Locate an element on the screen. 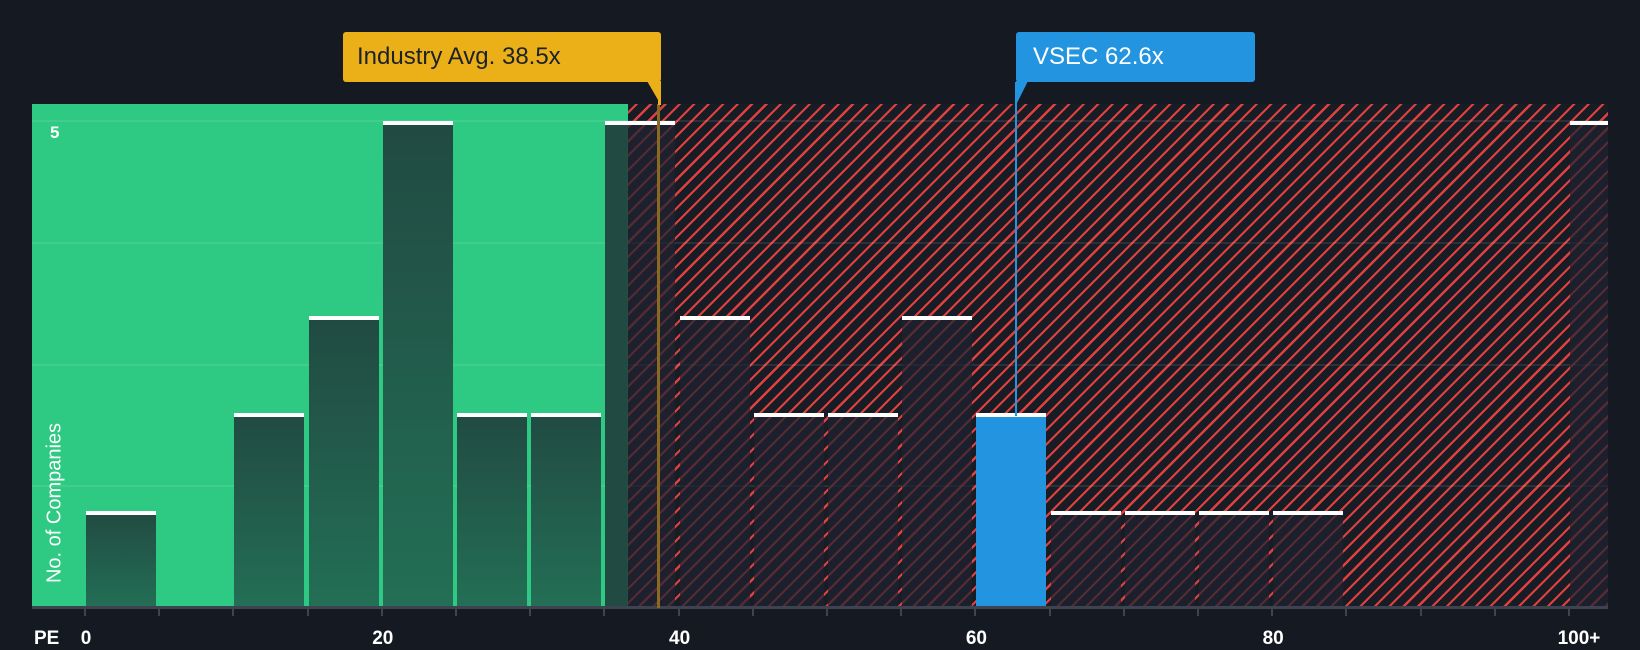  company-pe-label: VSEC 62.6x is located at coordinates (1098, 56).